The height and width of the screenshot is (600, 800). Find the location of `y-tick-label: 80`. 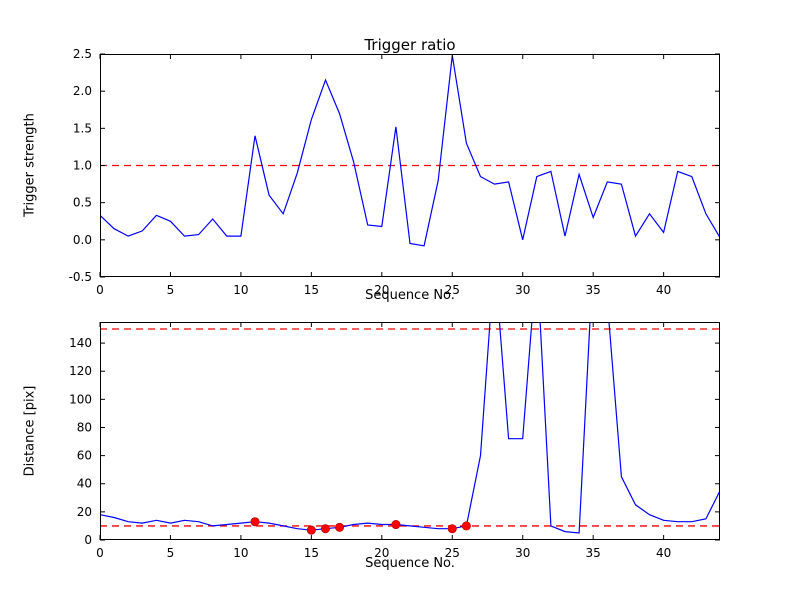

y-tick-label: 80 is located at coordinates (84, 427).